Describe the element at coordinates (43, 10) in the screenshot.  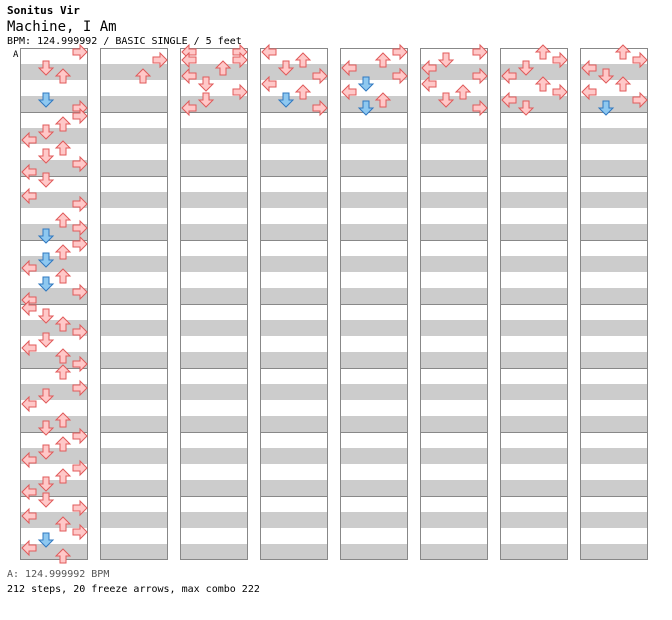
I see `artist-name: Sonitus Vir` at that location.